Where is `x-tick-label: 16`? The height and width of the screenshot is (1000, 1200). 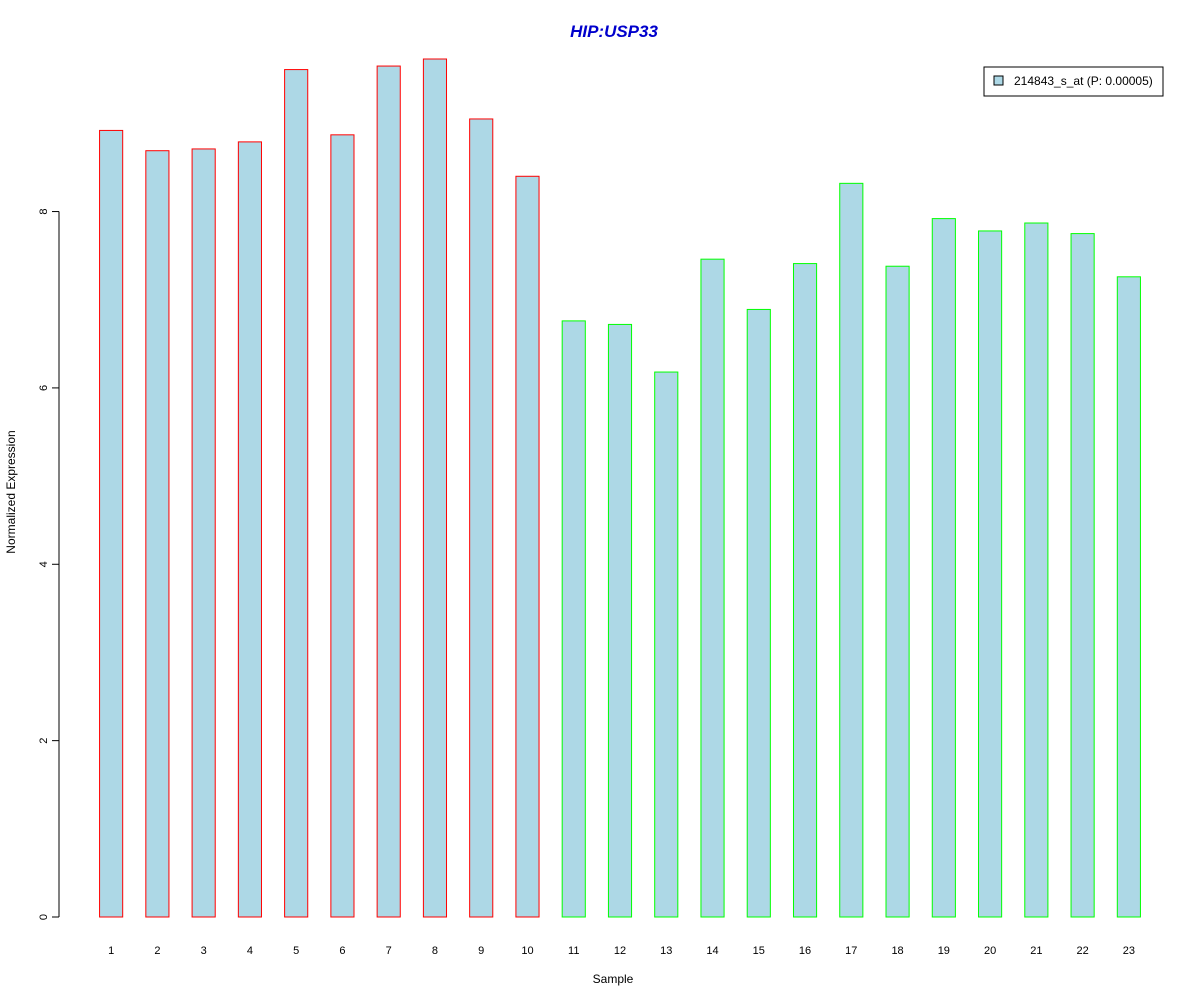
x-tick-label: 16 is located at coordinates (805, 951).